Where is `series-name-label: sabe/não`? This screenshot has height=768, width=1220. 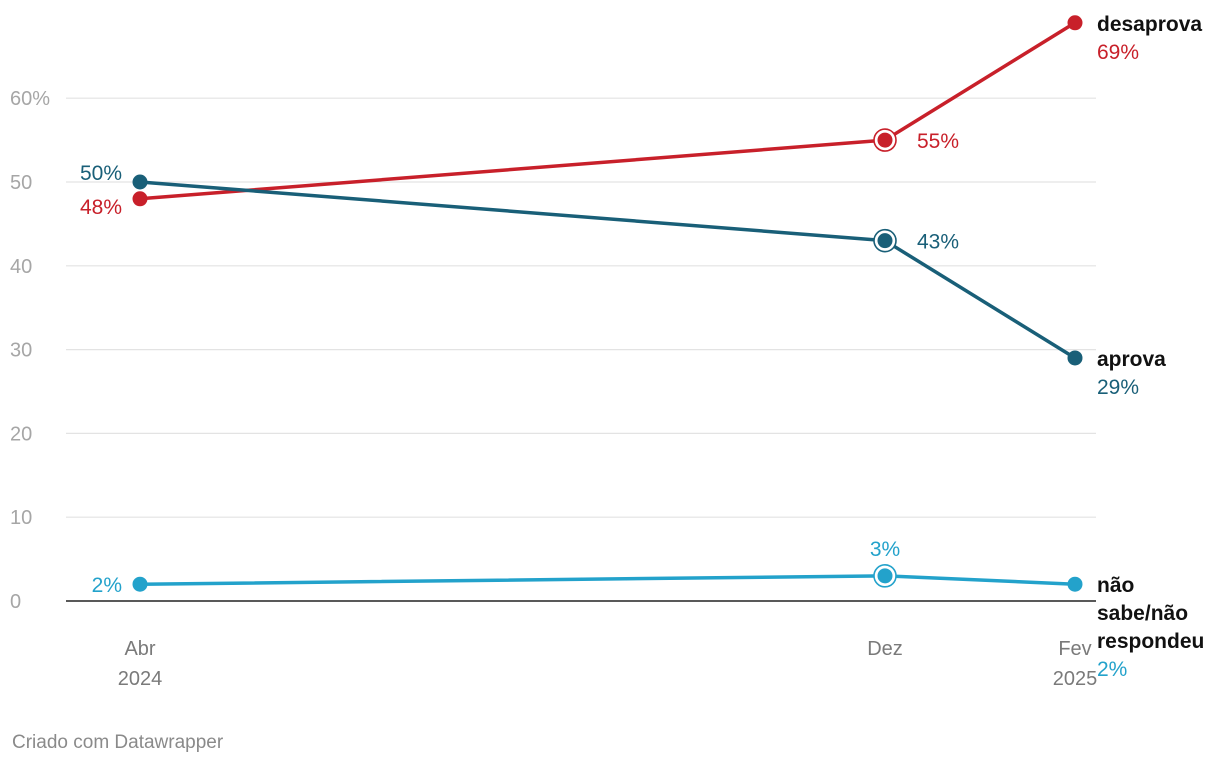
series-name-label: sabe/não is located at coordinates (1142, 613).